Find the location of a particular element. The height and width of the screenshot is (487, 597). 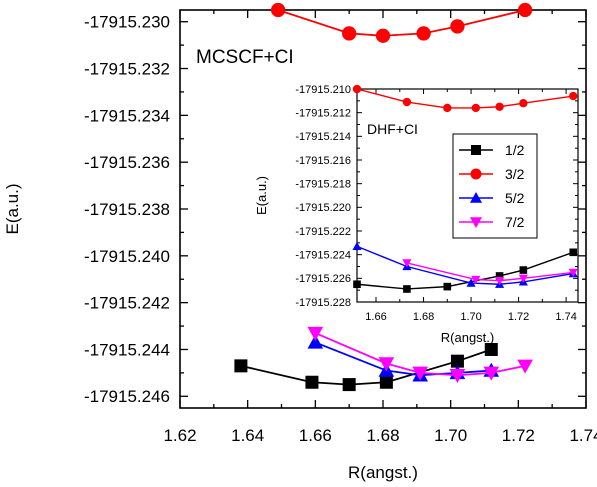

legend-label: 5/2 is located at coordinates (515, 198).